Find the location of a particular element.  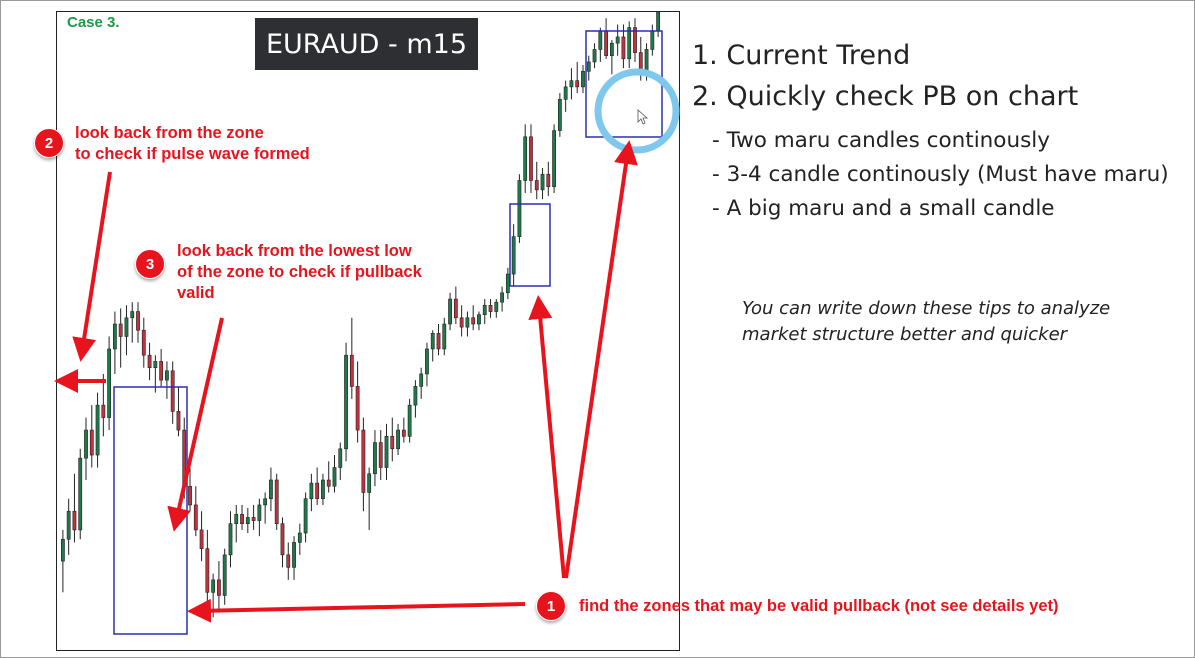

chart-title: EURAUD - m15 is located at coordinates (366, 44).